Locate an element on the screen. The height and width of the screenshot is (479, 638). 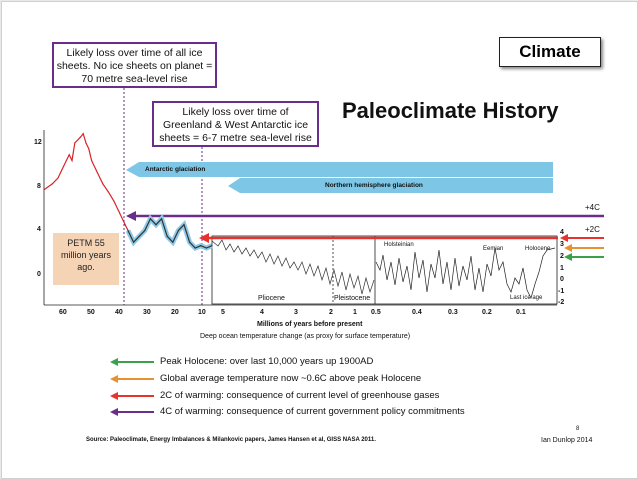
epoch-label-last-ice-age: Last ice age is located at coordinates (526, 298).